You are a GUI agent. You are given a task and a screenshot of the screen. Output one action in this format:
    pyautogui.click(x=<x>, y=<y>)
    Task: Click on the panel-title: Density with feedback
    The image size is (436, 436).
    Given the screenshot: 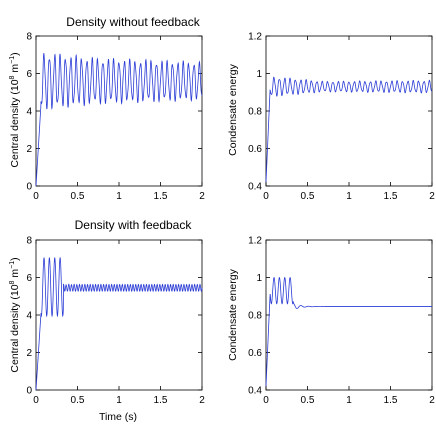 What is the action you would take?
    pyautogui.click(x=134, y=225)
    